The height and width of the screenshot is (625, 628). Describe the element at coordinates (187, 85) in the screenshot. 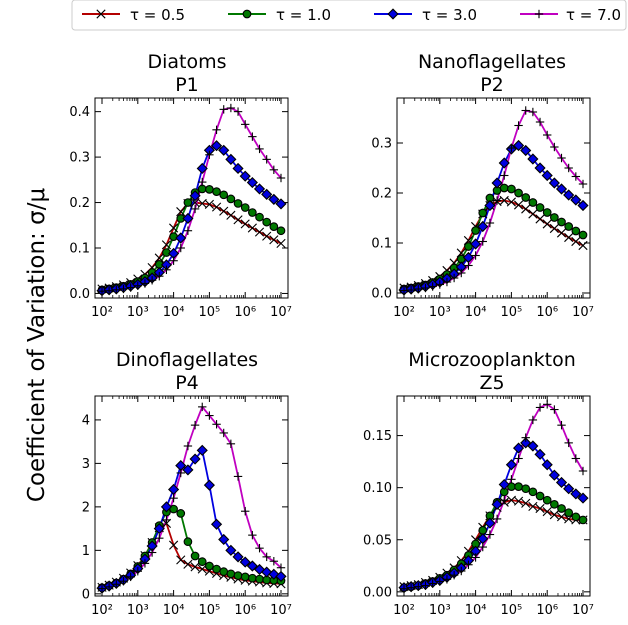

I see `panel-title-line2: P1` at that location.